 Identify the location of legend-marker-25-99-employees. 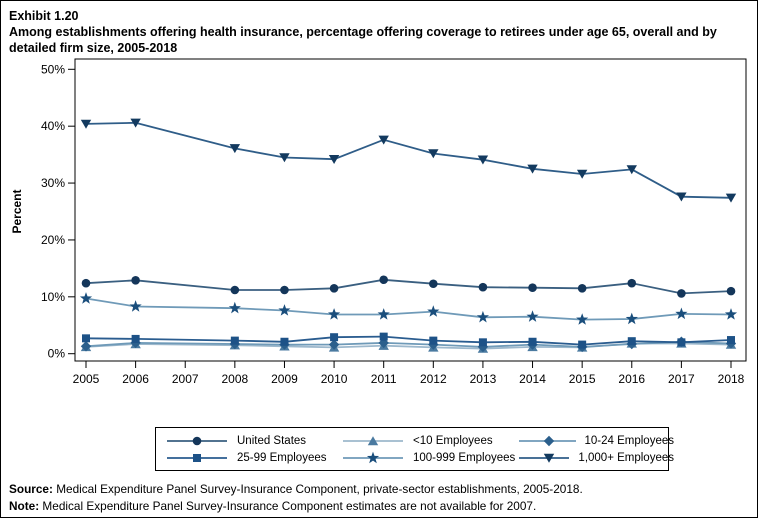
(197, 457).